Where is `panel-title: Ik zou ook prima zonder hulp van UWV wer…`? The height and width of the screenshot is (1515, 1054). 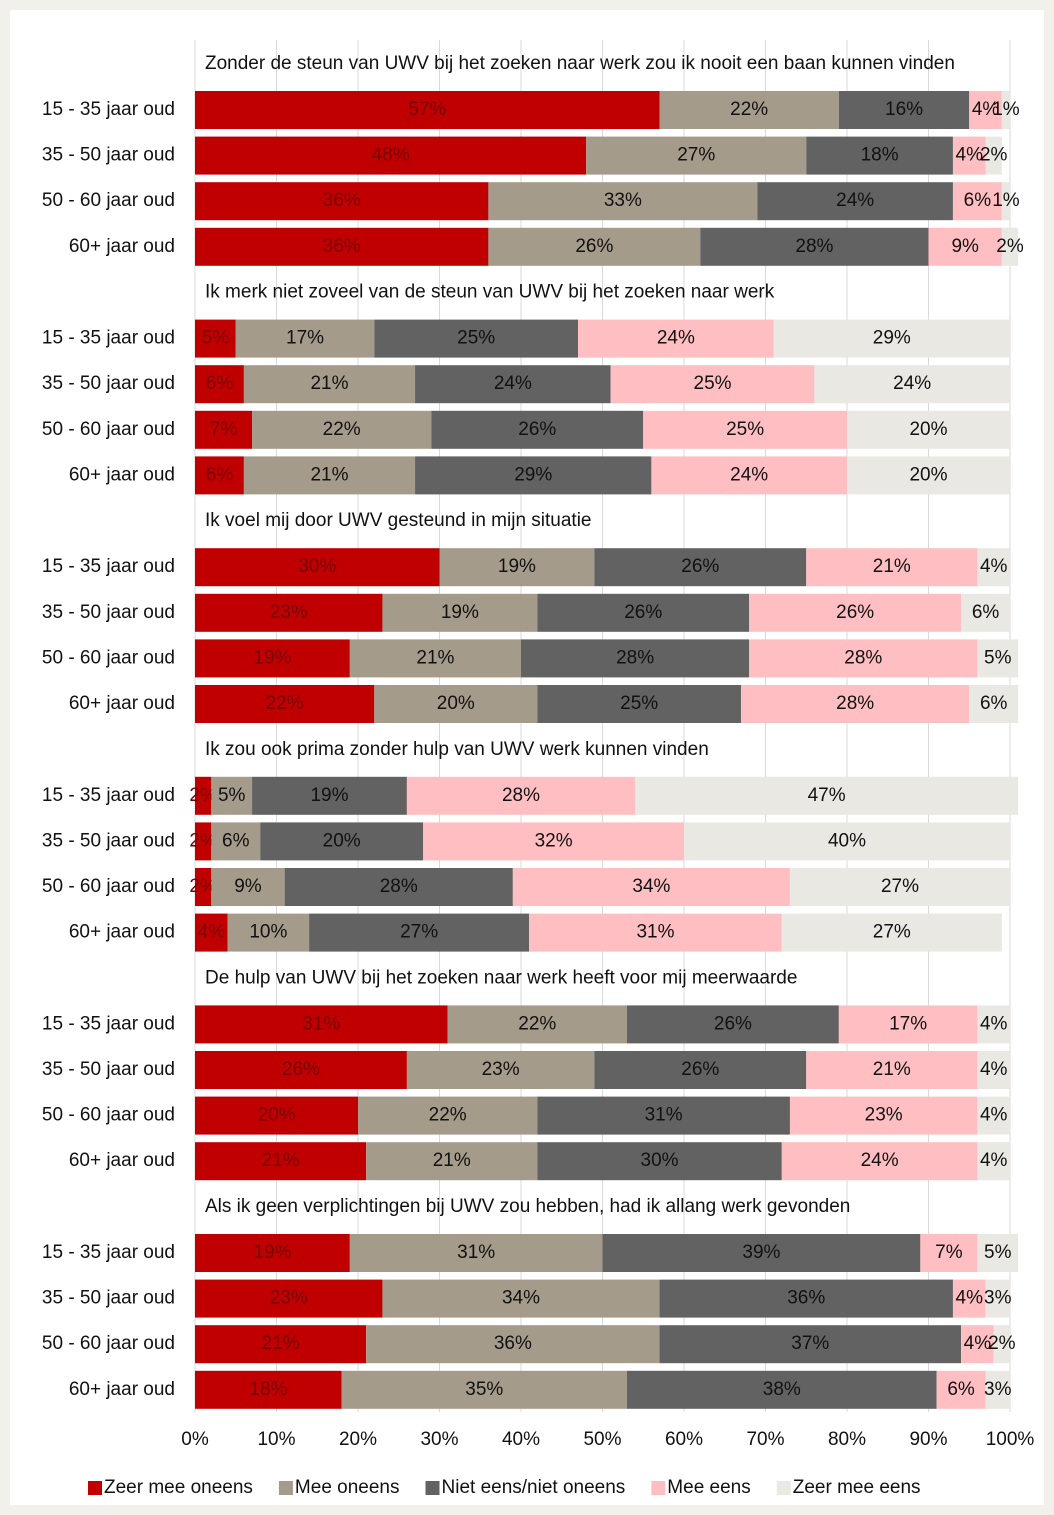
panel-title: Ik zou ook prima zonder hulp van UWV wer… is located at coordinates (457, 749).